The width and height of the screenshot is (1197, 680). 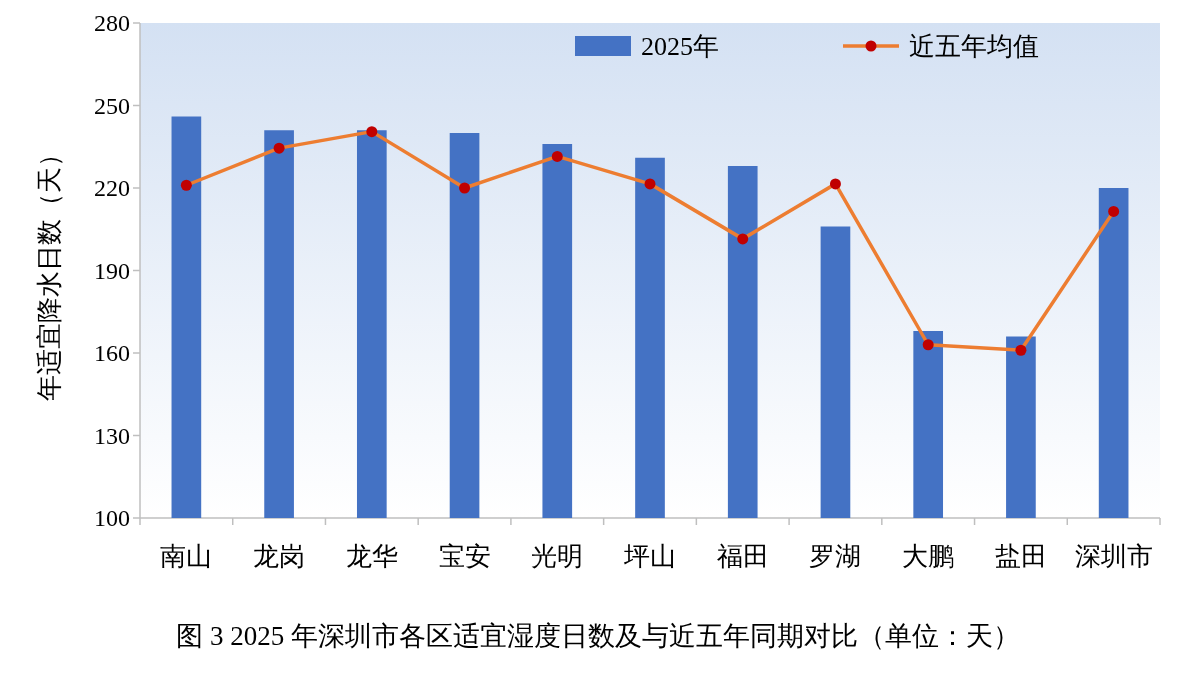 What do you see at coordinates (112, 105) in the screenshot?
I see `y-tick-label: 250` at bounding box center [112, 105].